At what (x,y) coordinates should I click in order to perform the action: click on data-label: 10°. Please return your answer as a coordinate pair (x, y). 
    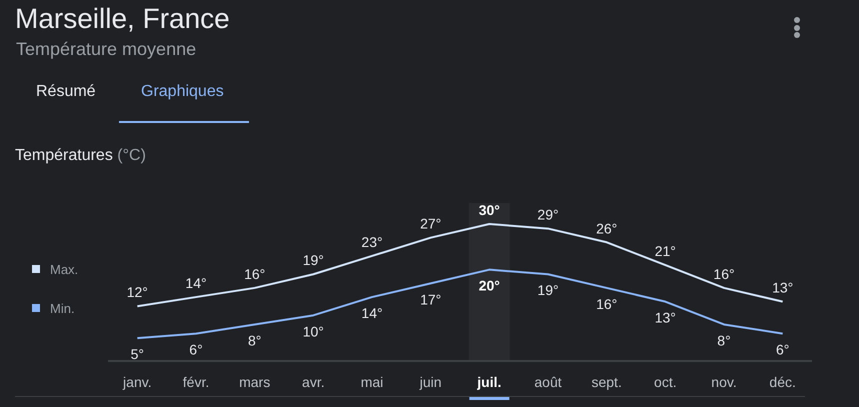
    Looking at the image, I should click on (313, 331).